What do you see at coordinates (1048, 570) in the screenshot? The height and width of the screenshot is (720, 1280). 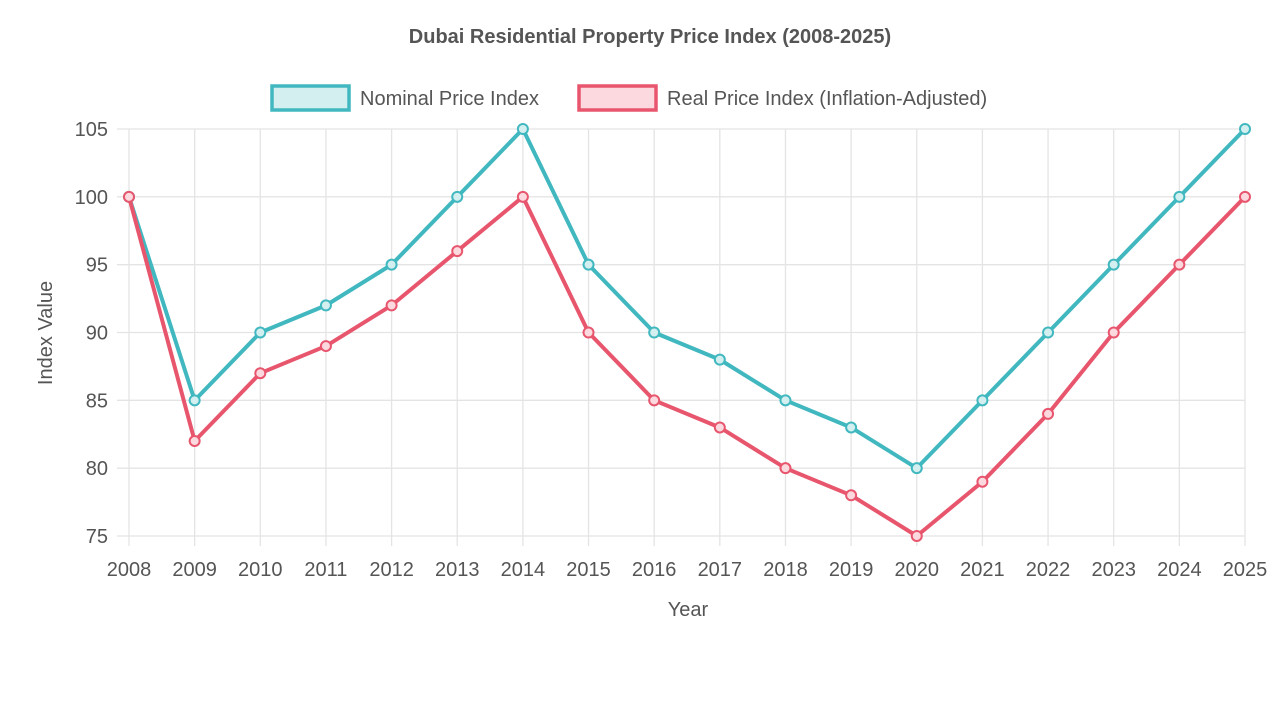 I see `x-tick-label: 2022` at bounding box center [1048, 570].